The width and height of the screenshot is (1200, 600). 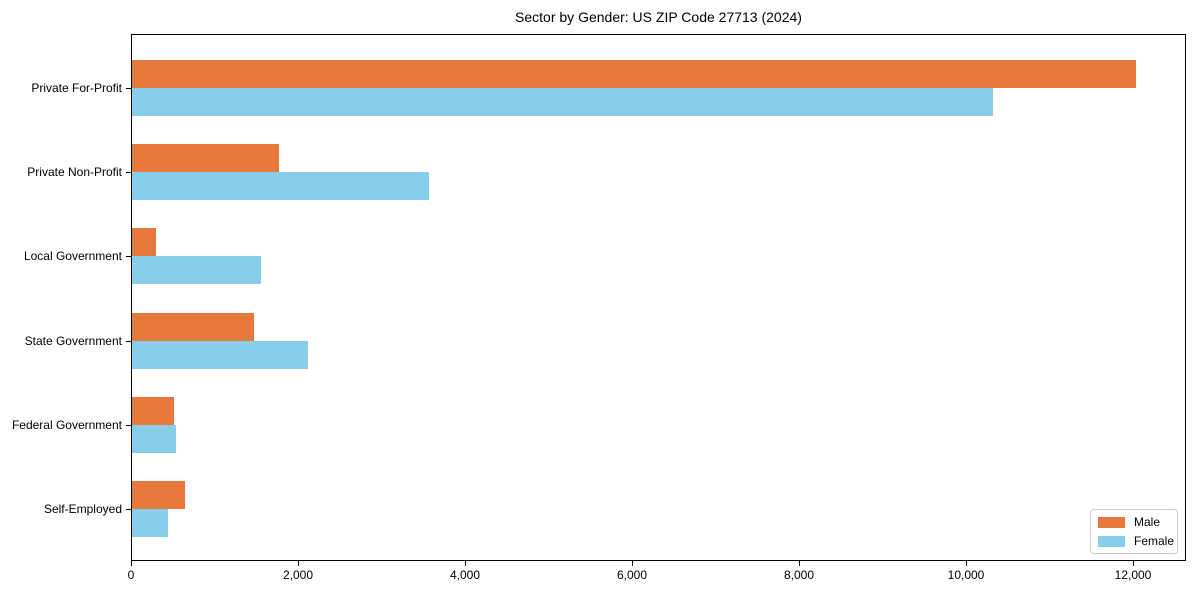 I want to click on y-tick-label-state-government: State Government, so click(x=73, y=341).